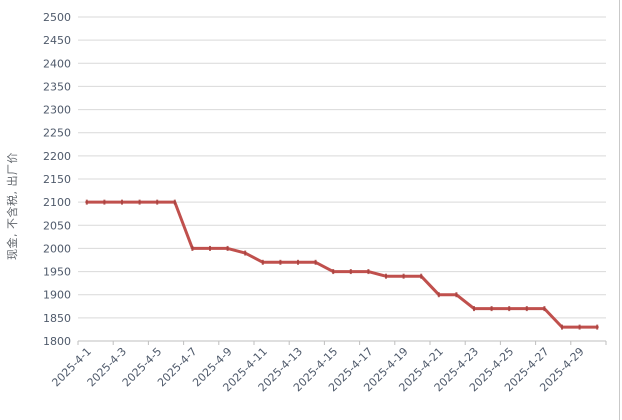  What do you see at coordinates (57, 295) in the screenshot?
I see `y-tick-label: 1900` at bounding box center [57, 295].